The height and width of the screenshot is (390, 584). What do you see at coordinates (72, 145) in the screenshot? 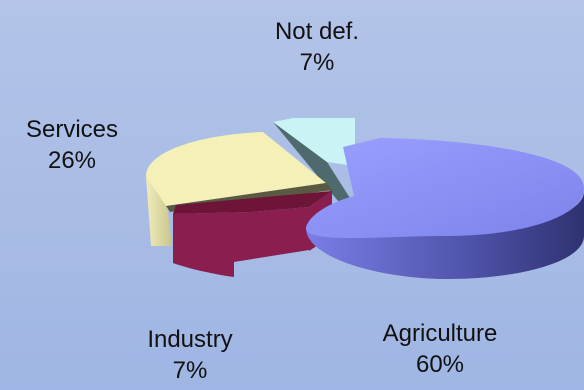
I see `label-services: Services 26%` at bounding box center [72, 145].